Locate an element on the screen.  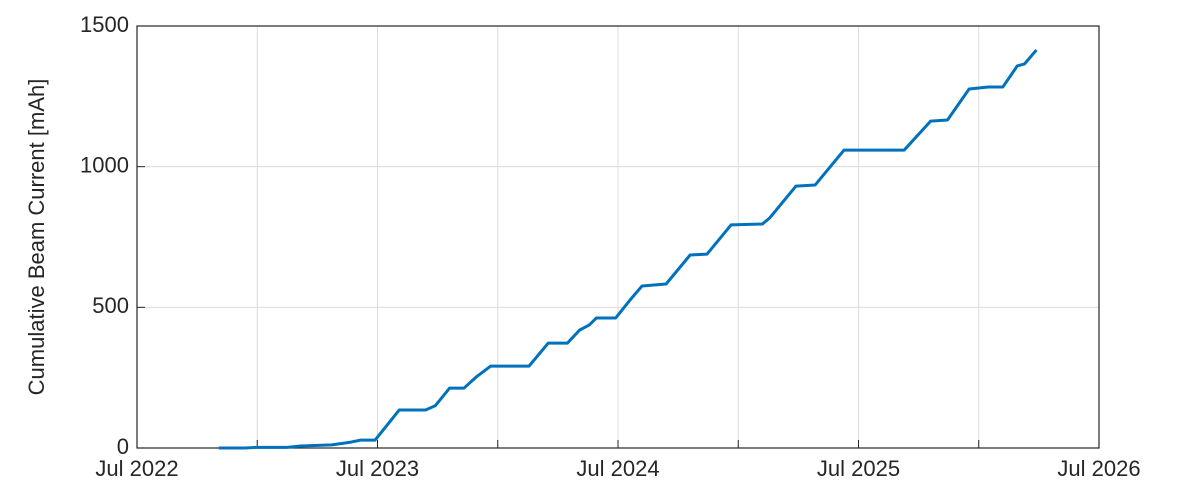
x-tick-label: Jul 2024 is located at coordinates (617, 468).